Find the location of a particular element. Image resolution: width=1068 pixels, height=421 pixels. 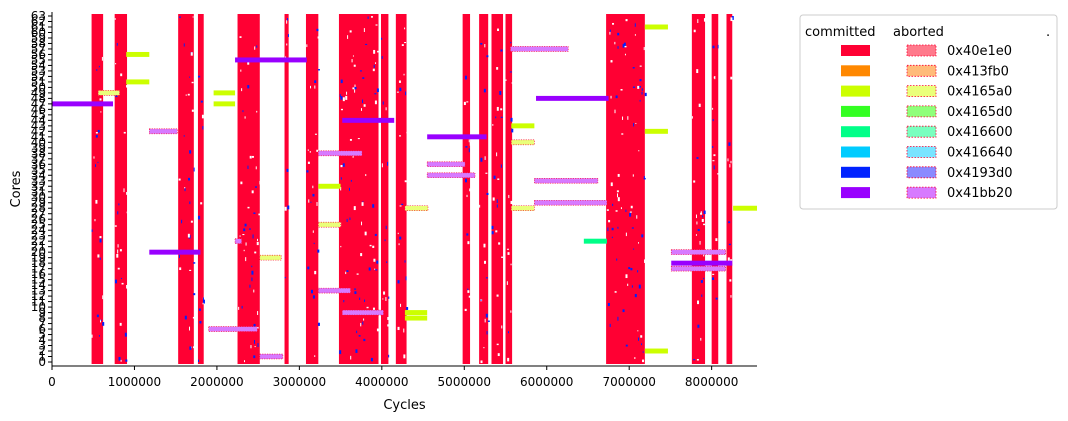

y-tick-label: 52 is located at coordinates (38, 76).